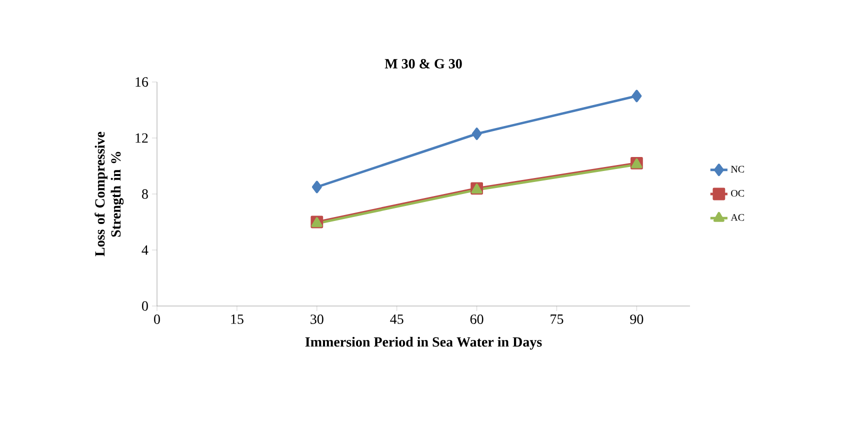  Describe the element at coordinates (423, 343) in the screenshot. I see `x-axis-title: Immersion Period in Sea Water in Days` at that location.